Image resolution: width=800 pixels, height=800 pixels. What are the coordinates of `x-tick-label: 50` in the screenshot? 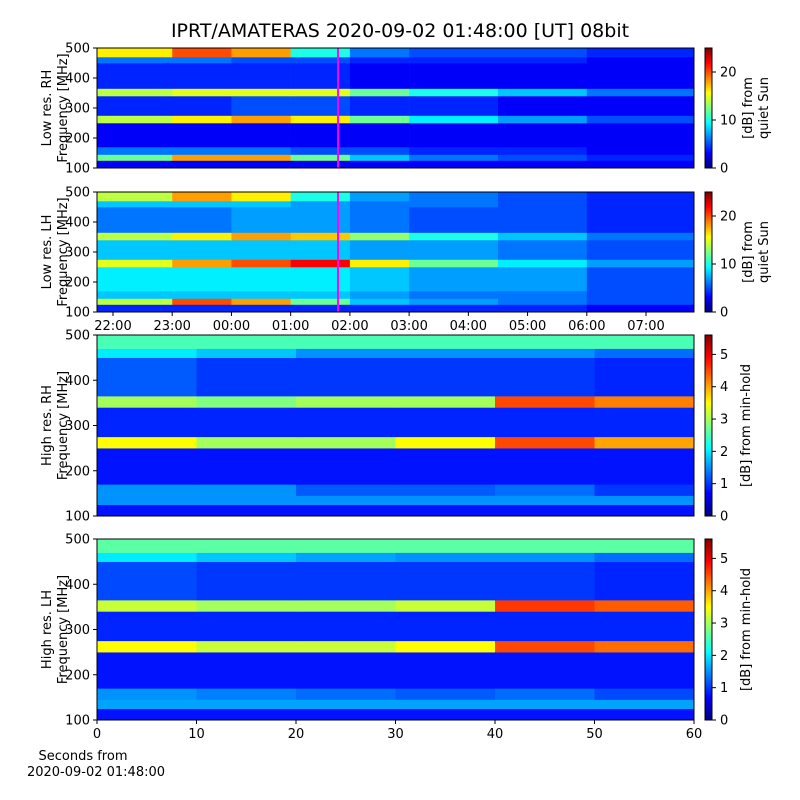 It's located at (594, 734).